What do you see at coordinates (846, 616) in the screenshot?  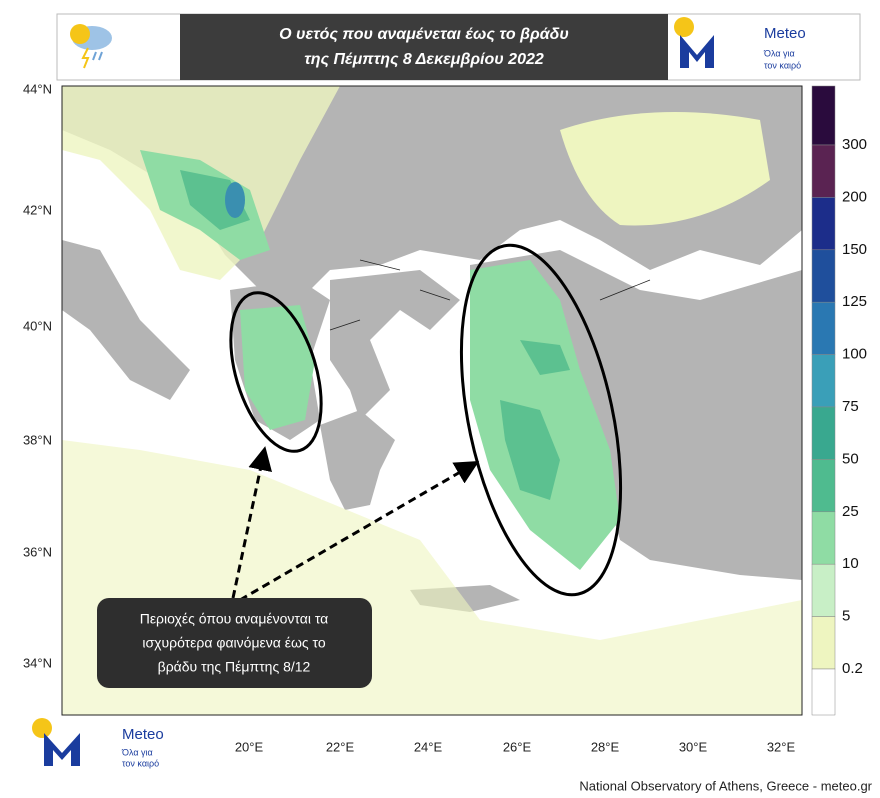 I see `colorbar-label: 5` at bounding box center [846, 616].